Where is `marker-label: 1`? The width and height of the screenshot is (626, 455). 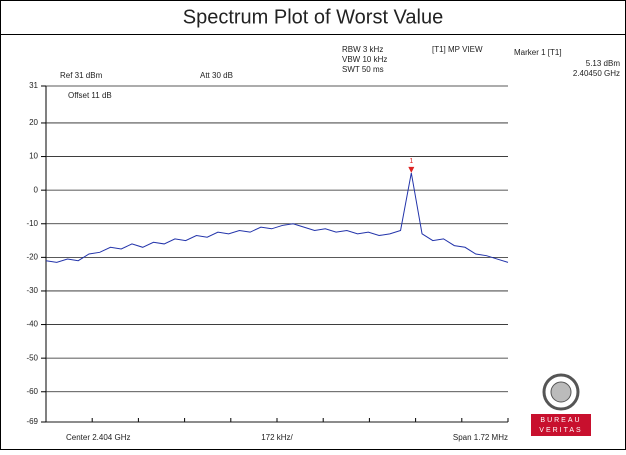
marker-label: 1 is located at coordinates (411, 161).